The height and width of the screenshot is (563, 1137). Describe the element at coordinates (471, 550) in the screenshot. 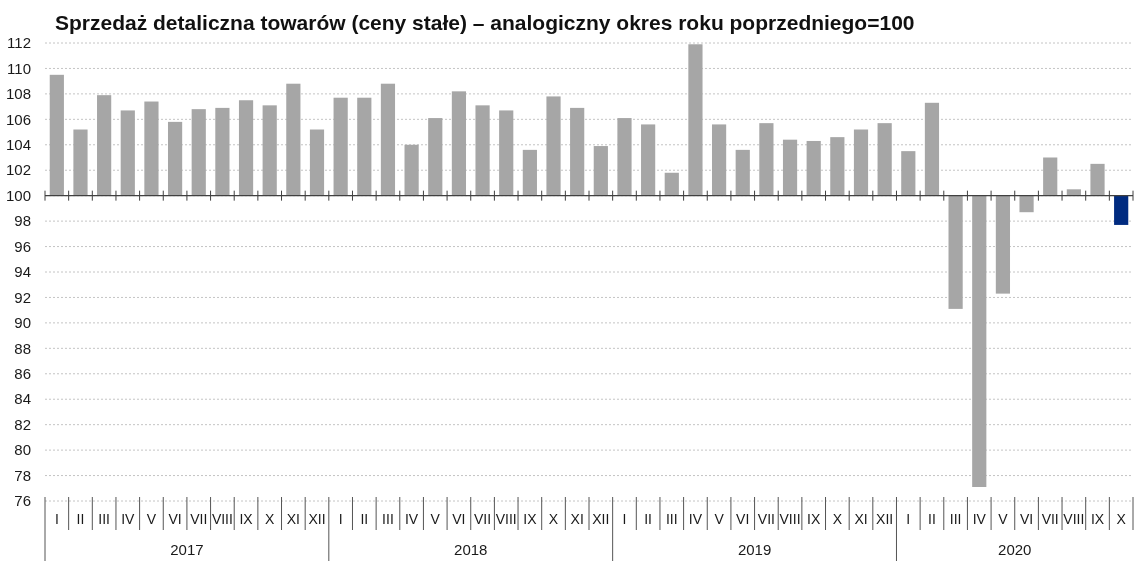

I see `text: 2018` at that location.